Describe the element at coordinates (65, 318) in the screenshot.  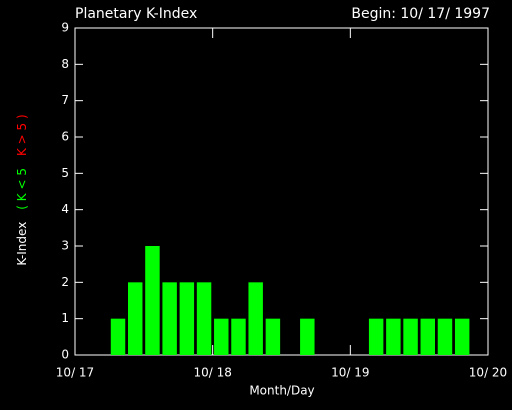
I see `y-tick-label: 1` at that location.